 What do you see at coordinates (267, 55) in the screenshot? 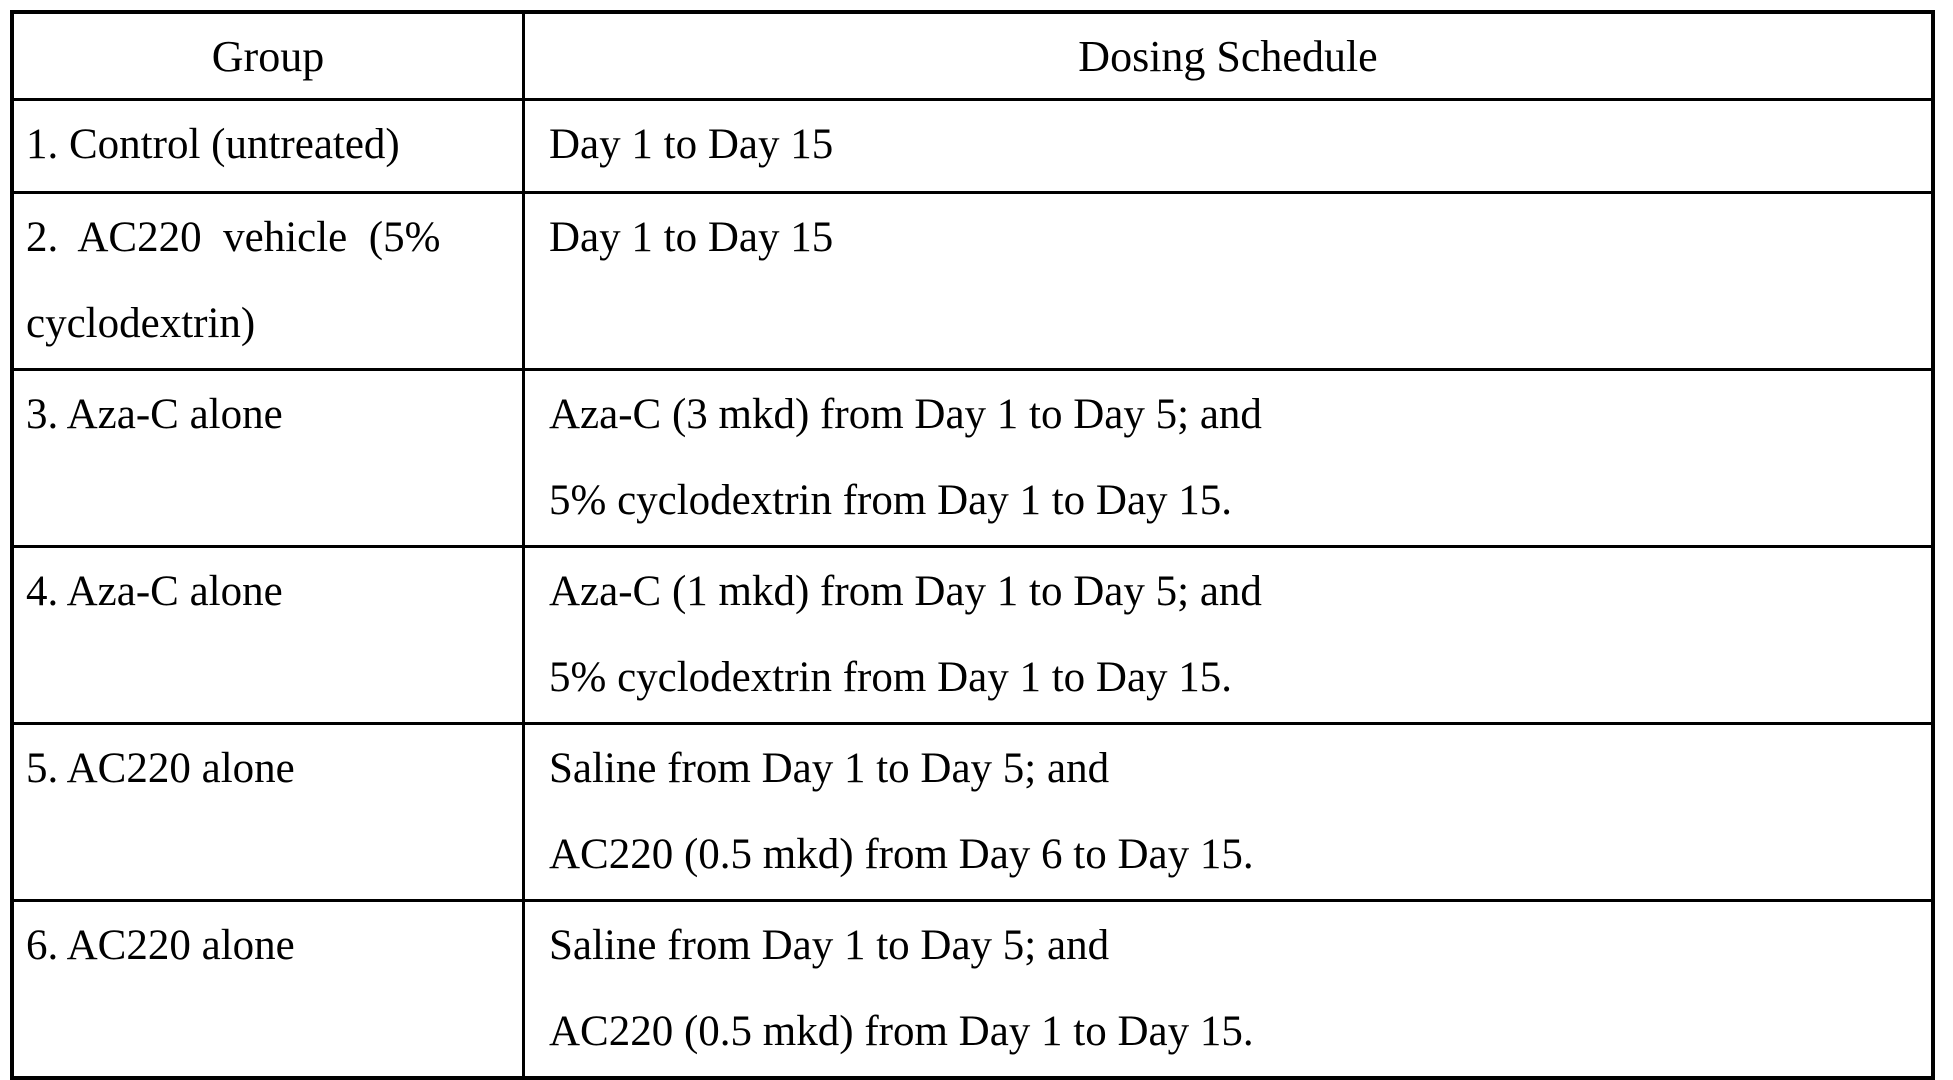
I see `column-header-group: Group` at bounding box center [267, 55].